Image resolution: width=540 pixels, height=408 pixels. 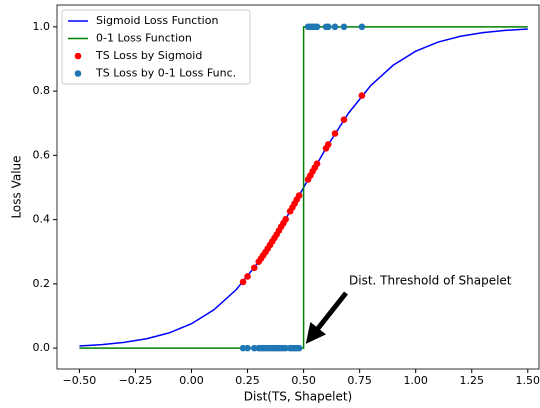 I want to click on y-tick-label: 0.6, so click(x=42, y=154).